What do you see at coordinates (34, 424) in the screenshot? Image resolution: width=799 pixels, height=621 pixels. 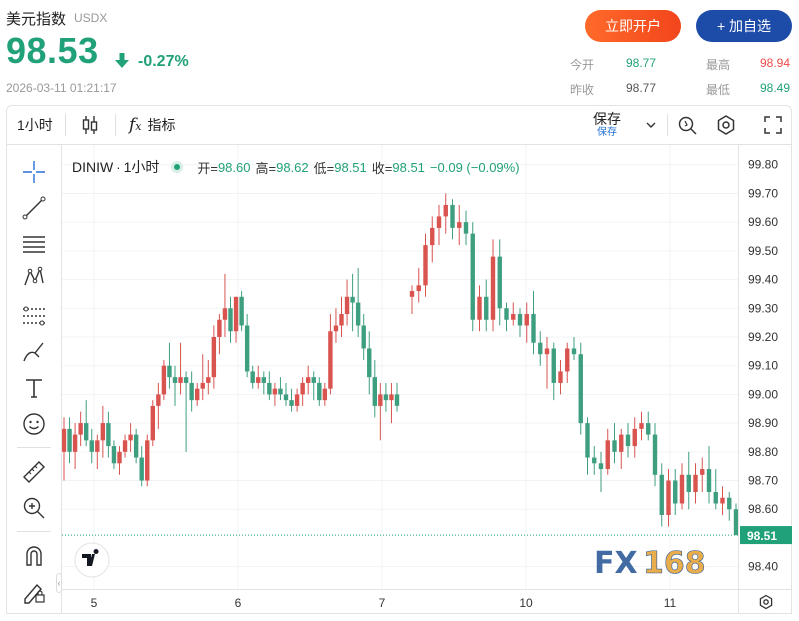 I see `emoji-icon` at bounding box center [34, 424].